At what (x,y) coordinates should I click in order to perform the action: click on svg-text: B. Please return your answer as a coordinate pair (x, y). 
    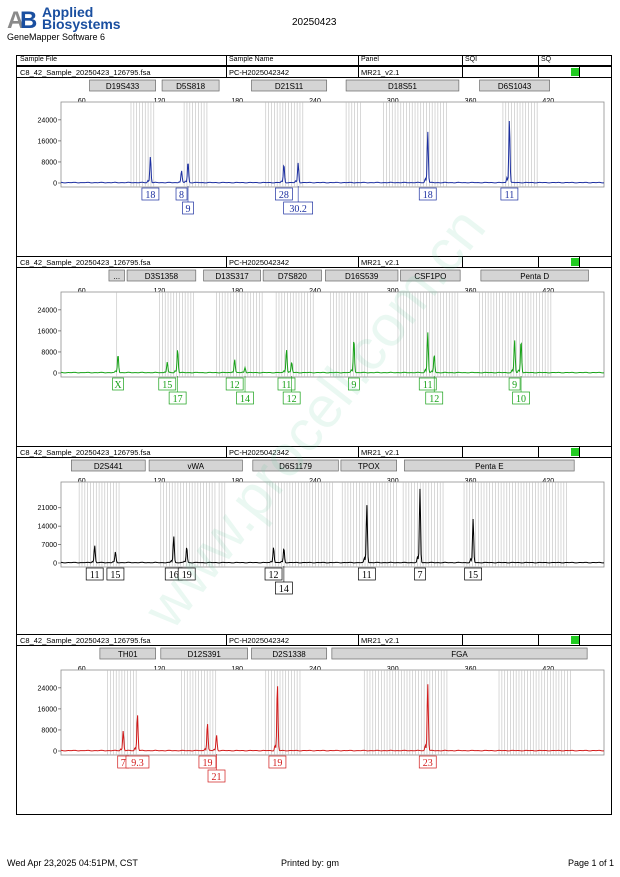
    Looking at the image, I should click on (28, 19).